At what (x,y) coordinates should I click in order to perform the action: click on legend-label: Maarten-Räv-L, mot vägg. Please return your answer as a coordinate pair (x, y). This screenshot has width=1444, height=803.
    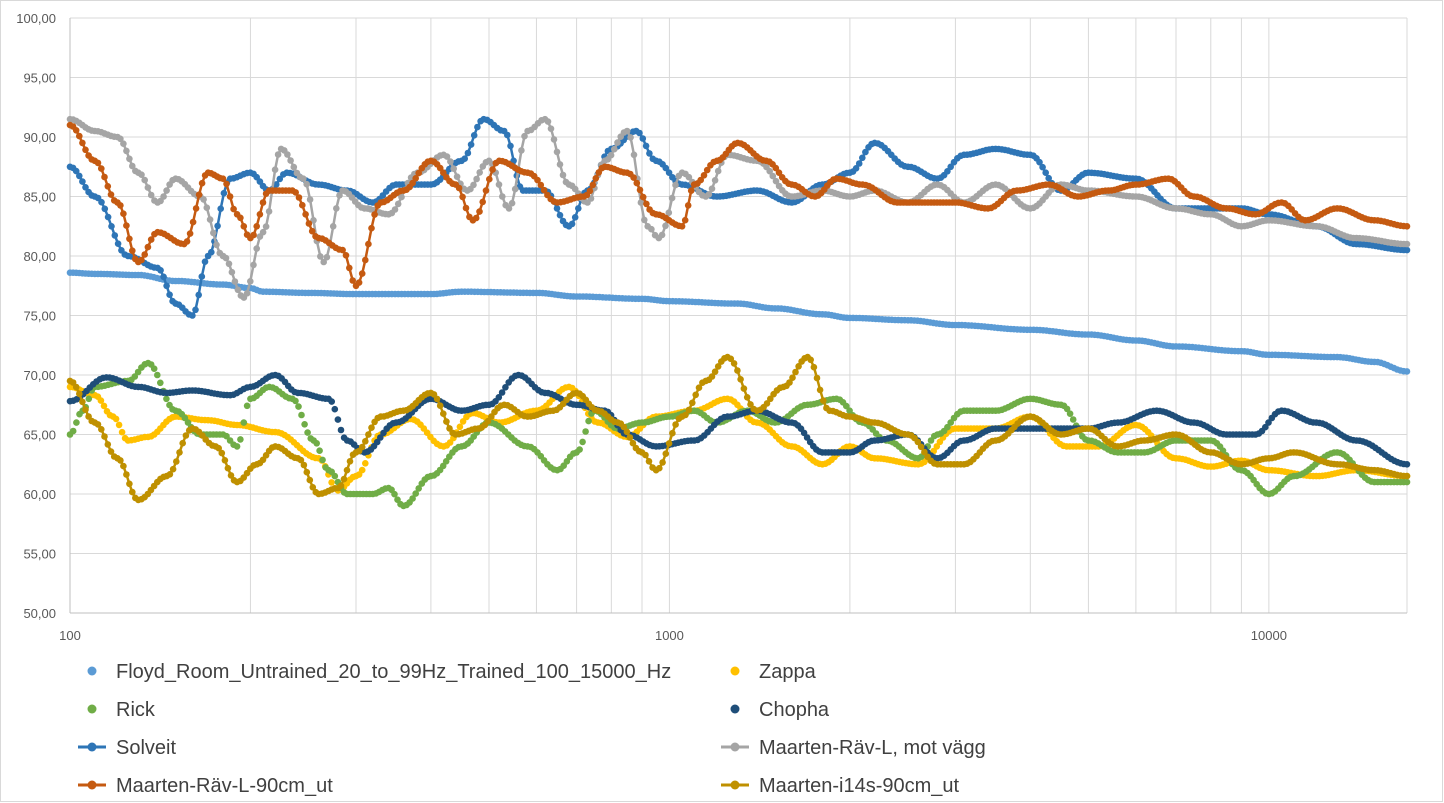
    Looking at the image, I should click on (872, 748).